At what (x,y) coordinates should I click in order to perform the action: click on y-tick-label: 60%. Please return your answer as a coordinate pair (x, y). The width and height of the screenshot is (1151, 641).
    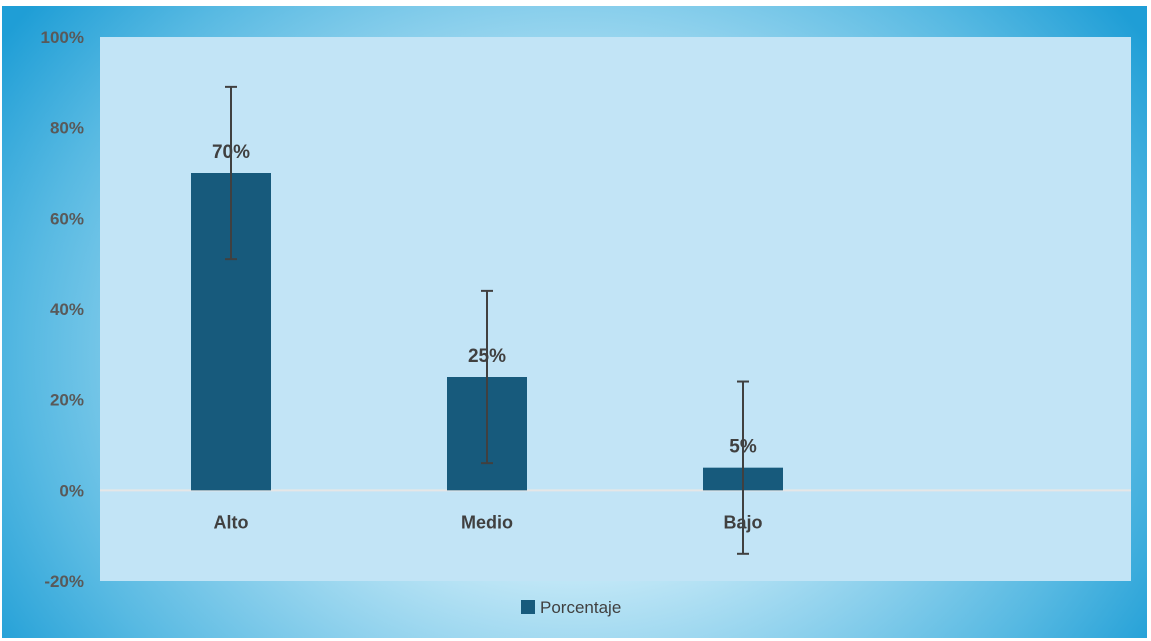
    Looking at the image, I should click on (67, 218).